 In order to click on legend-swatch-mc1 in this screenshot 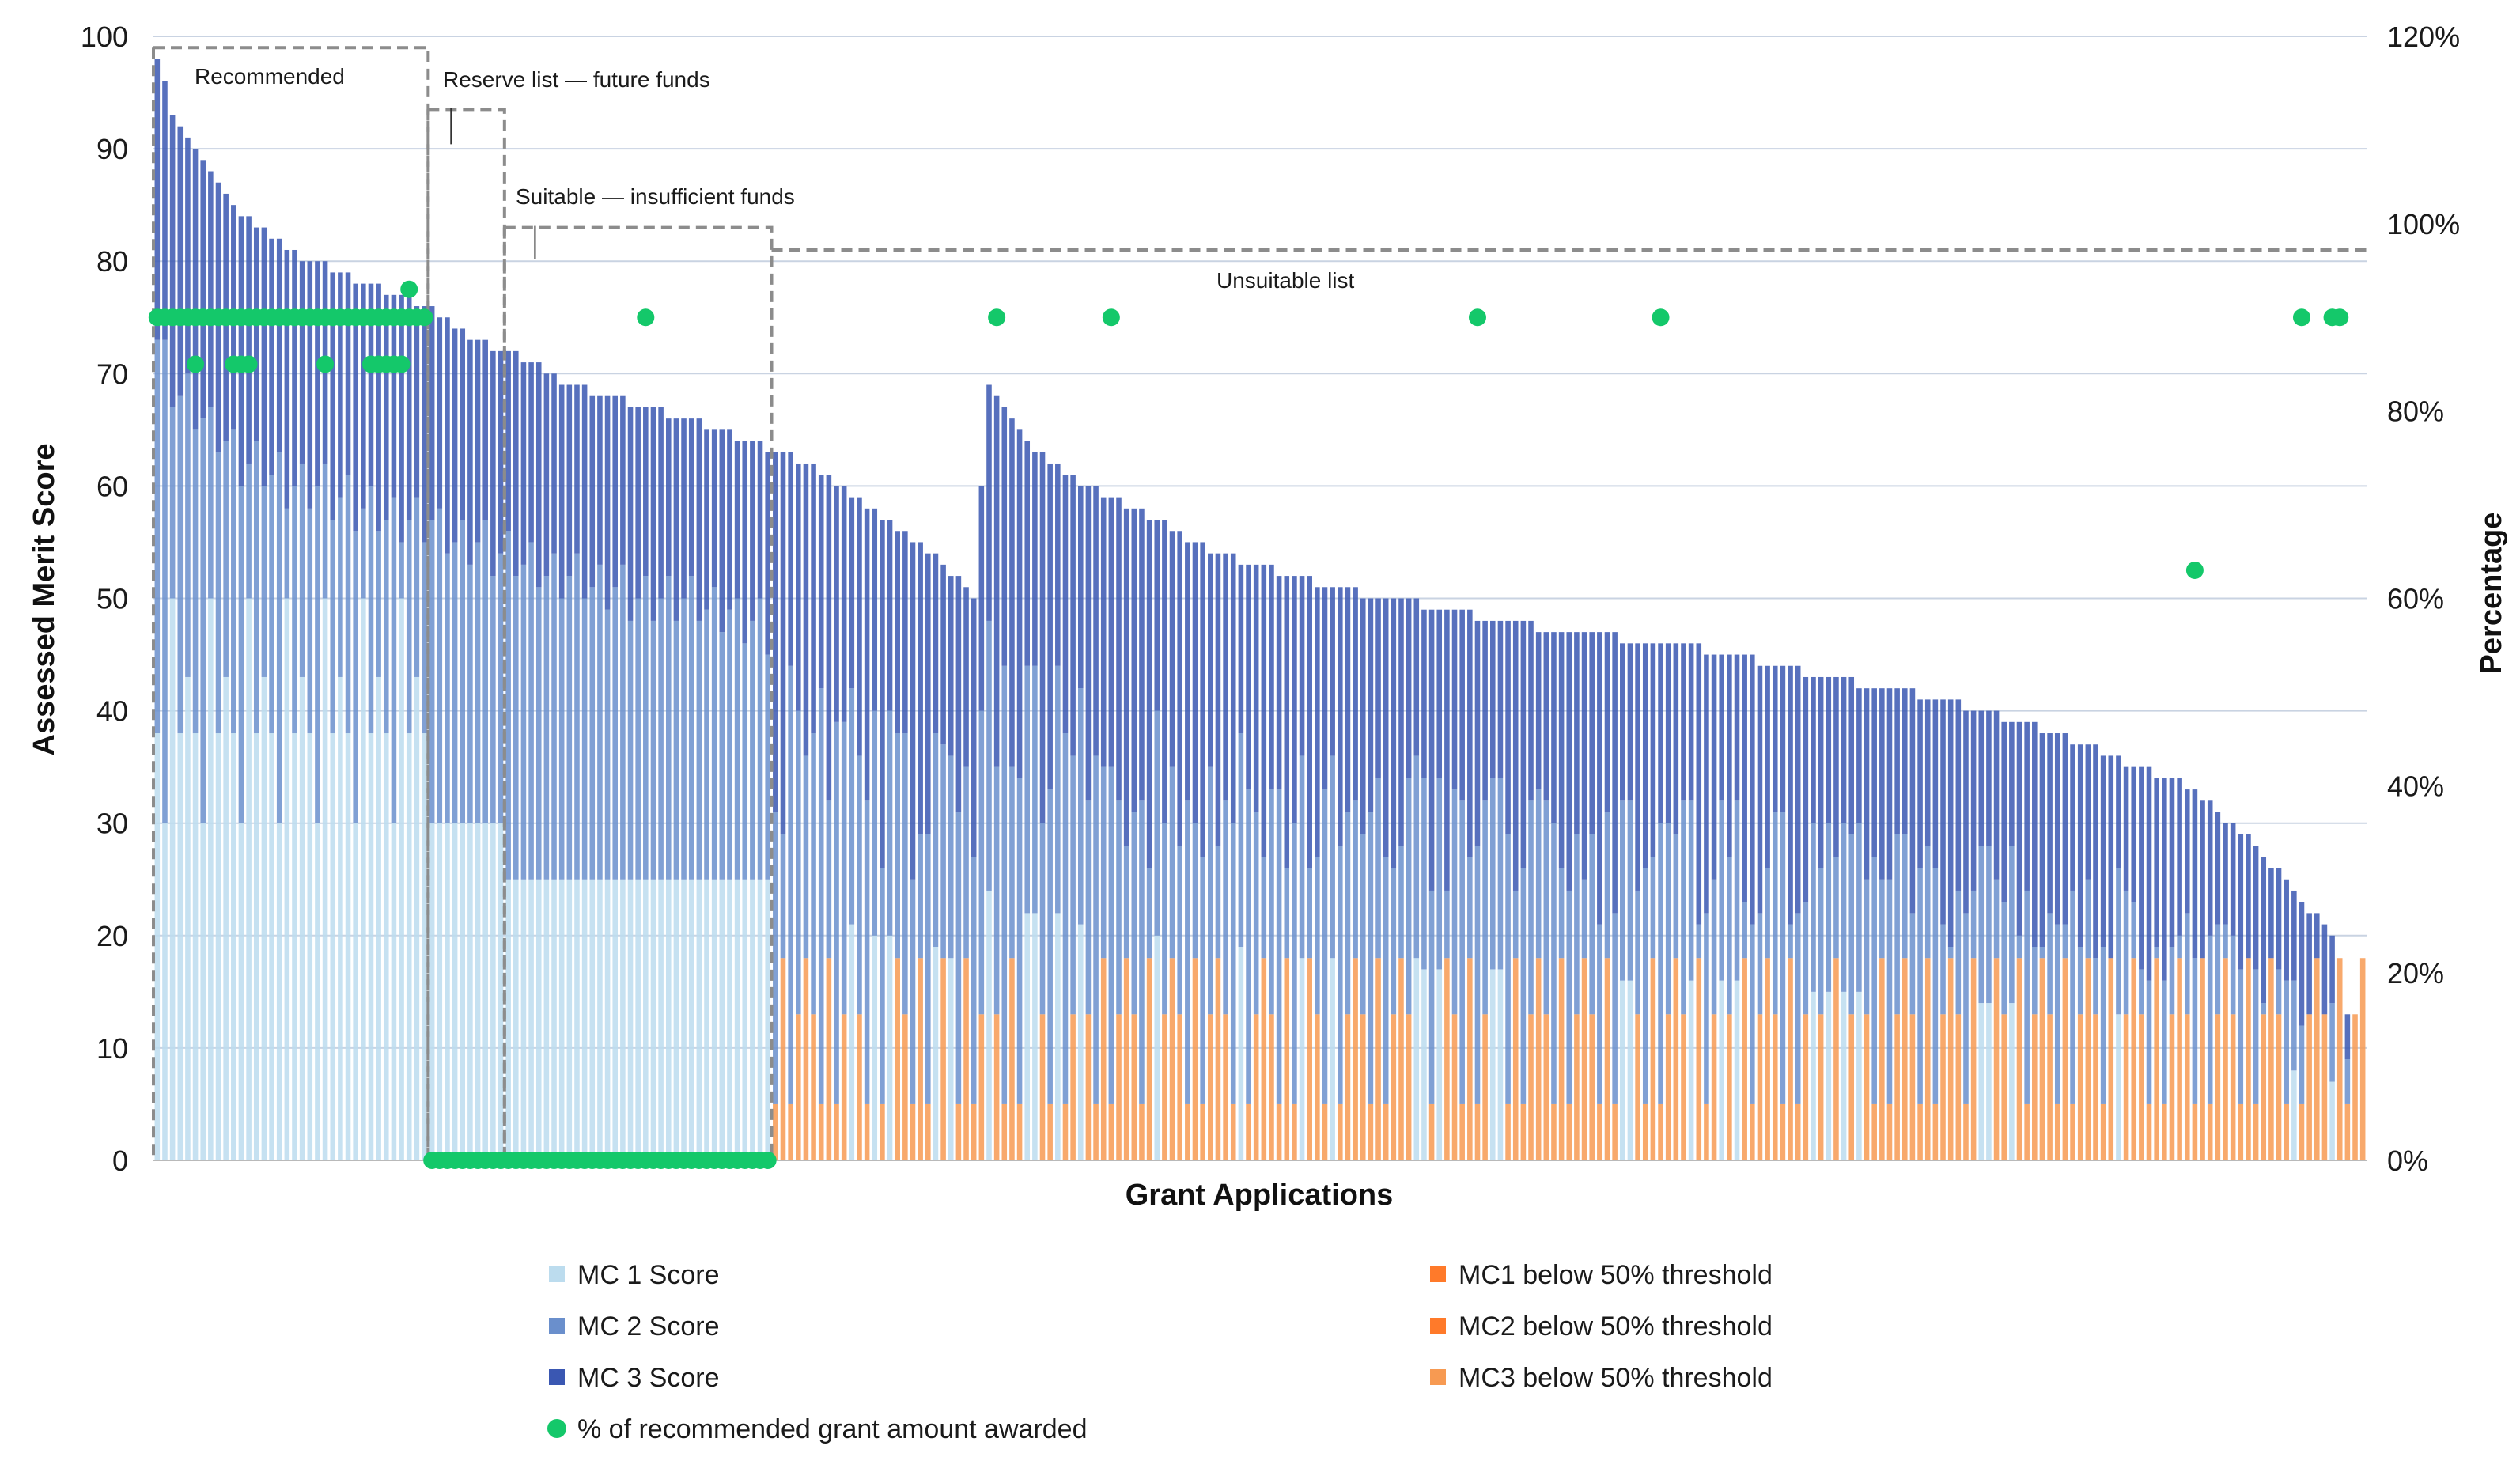, I will do `click(557, 1274)`.